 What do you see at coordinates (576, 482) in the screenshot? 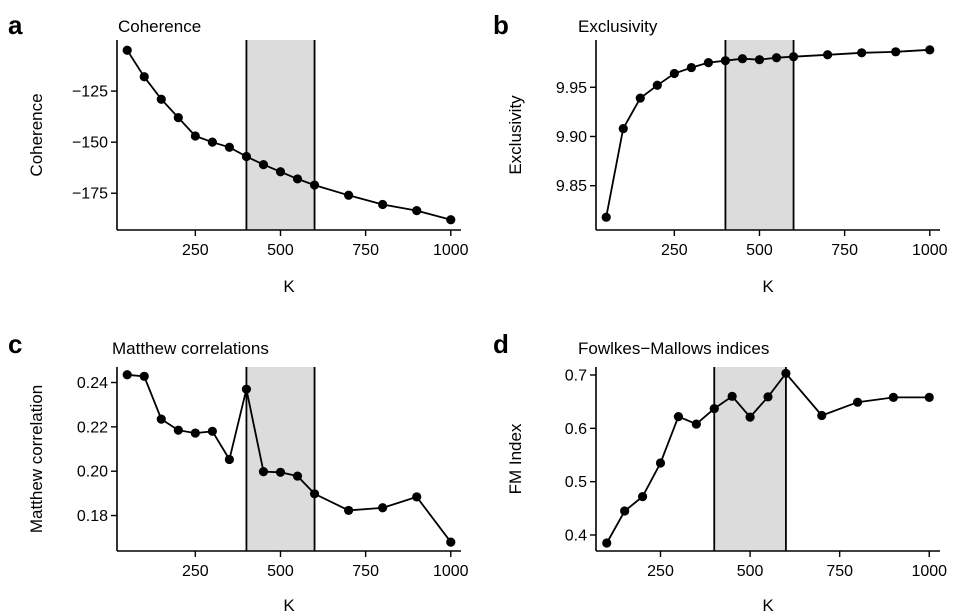
I see `y-tick-label: 0.5` at bounding box center [576, 482].